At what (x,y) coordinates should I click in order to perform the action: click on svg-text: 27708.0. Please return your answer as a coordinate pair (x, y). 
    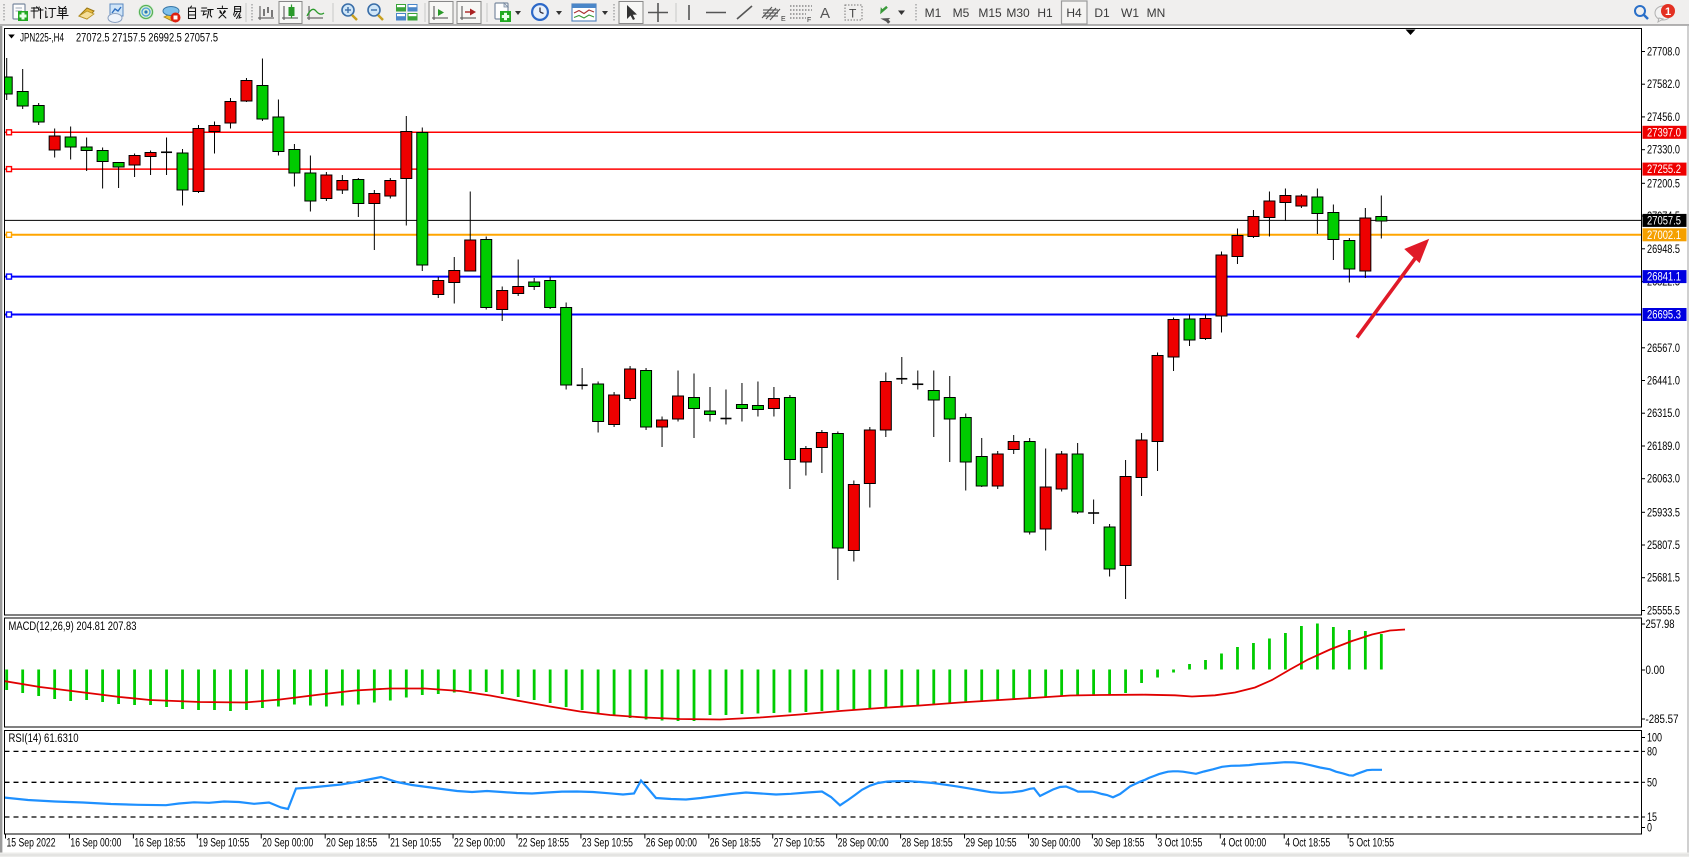
    Looking at the image, I should click on (1663, 53).